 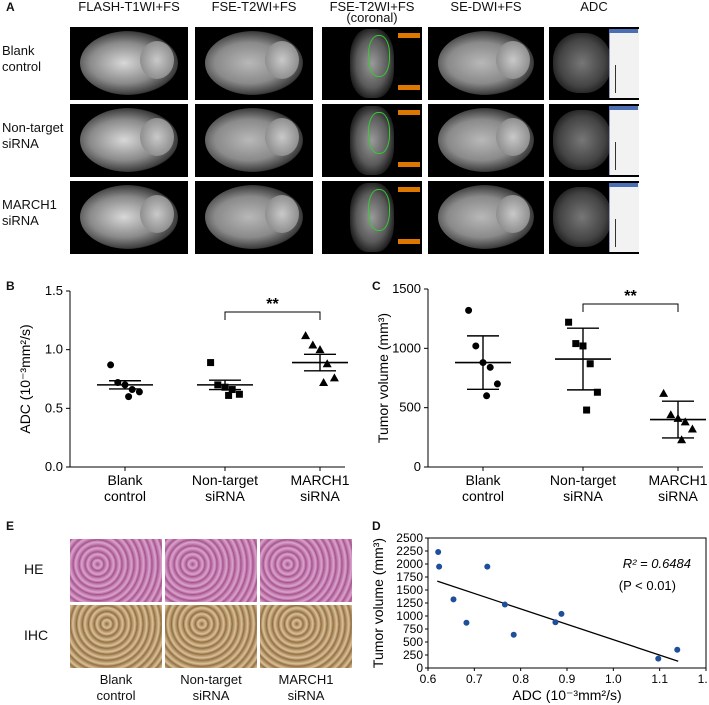 What do you see at coordinates (29, 212) in the screenshot?
I see `row-label: MARCH1 siRNA` at bounding box center [29, 212].